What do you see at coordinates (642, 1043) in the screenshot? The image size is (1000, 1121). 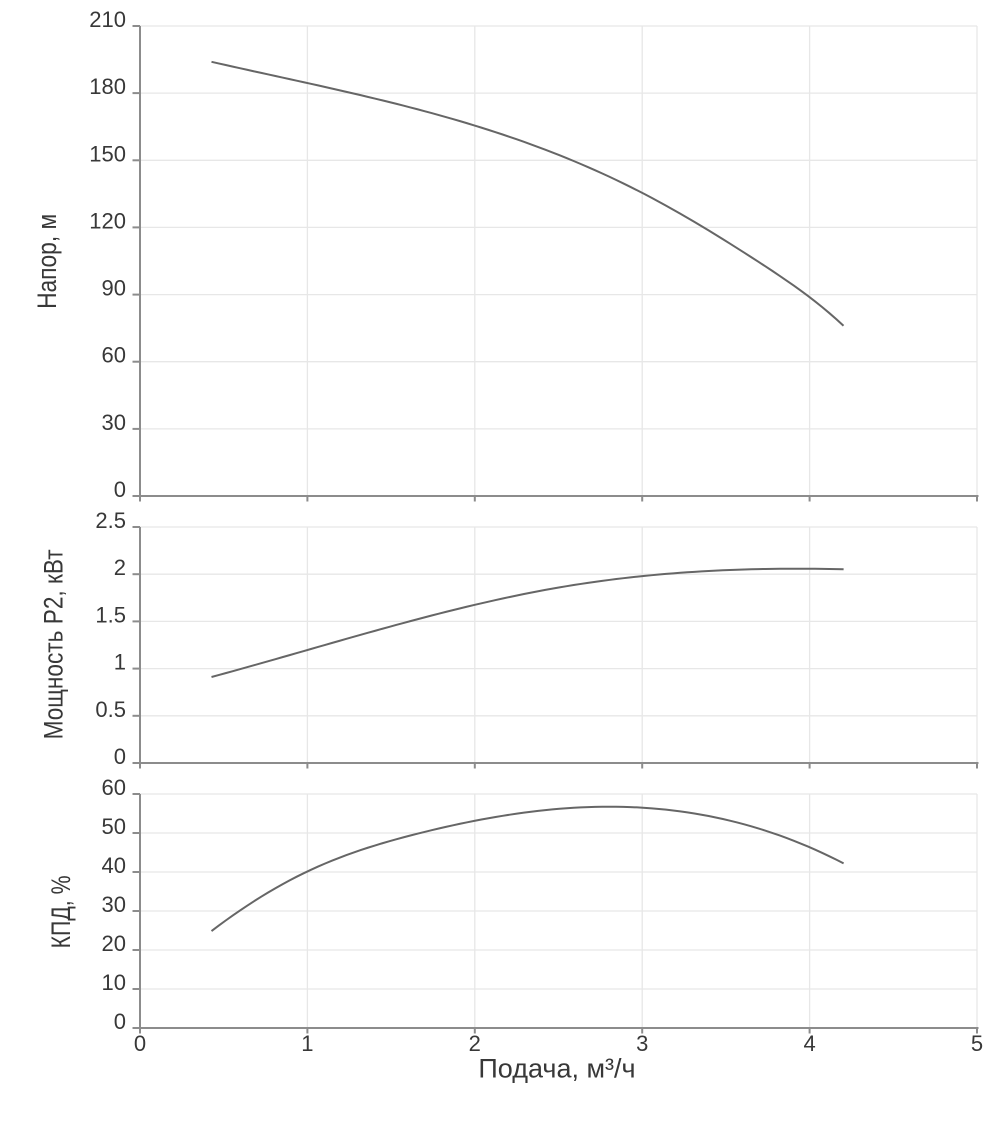 I see `svg-text: 3` at bounding box center [642, 1043].